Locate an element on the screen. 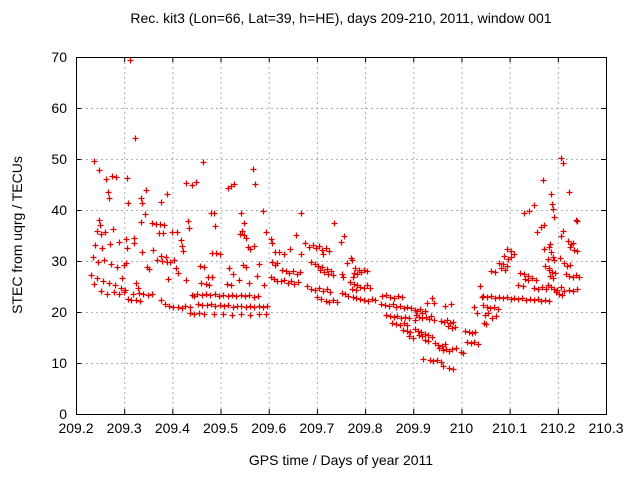  x-tick-label: 209.2 is located at coordinates (75, 428).